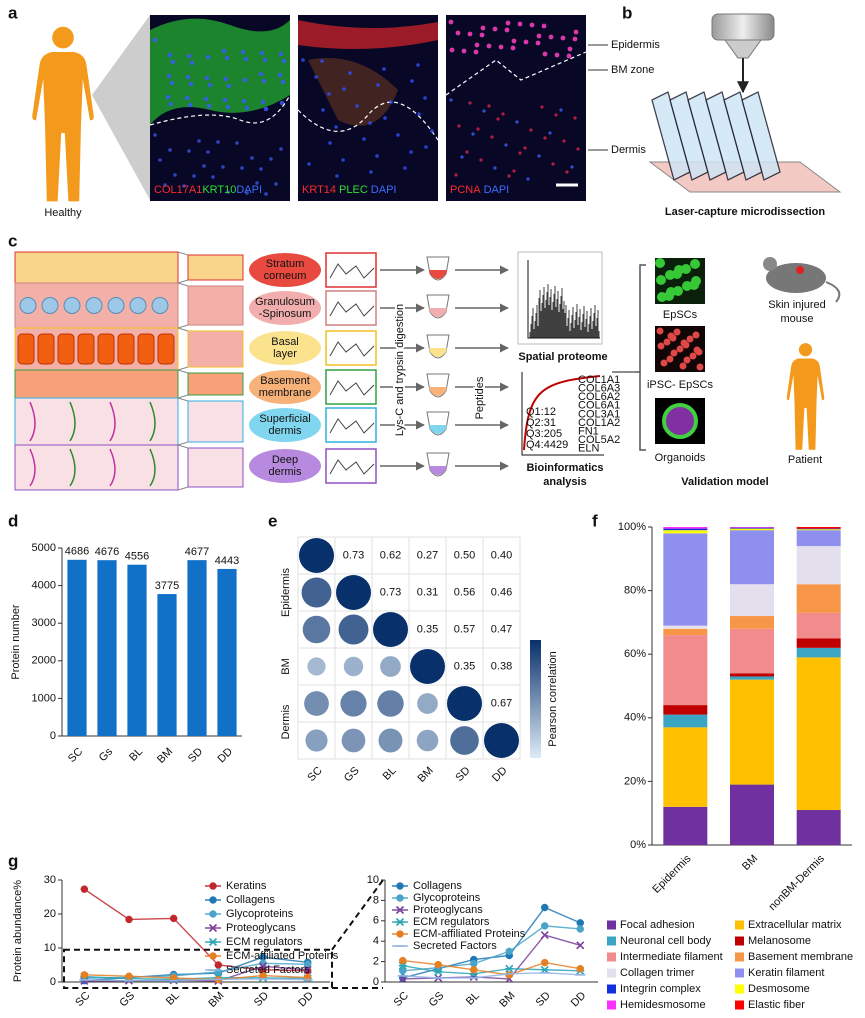  What do you see at coordinates (595, 520) in the screenshot?
I see `panel-label: f` at bounding box center [595, 520].